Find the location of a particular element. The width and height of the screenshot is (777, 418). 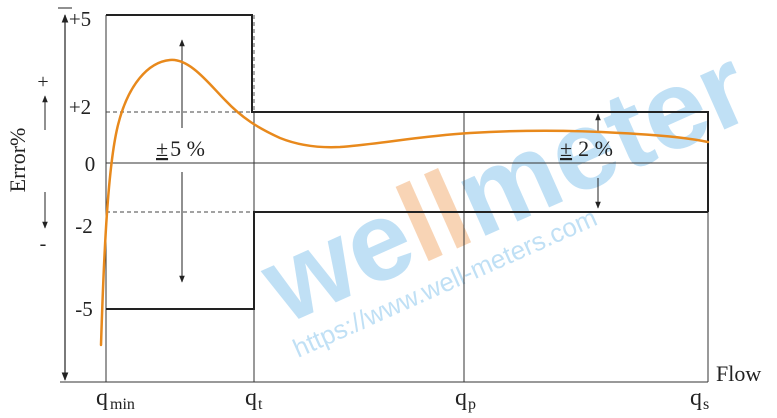

x-tick-qs: qs is located at coordinates (699, 399).